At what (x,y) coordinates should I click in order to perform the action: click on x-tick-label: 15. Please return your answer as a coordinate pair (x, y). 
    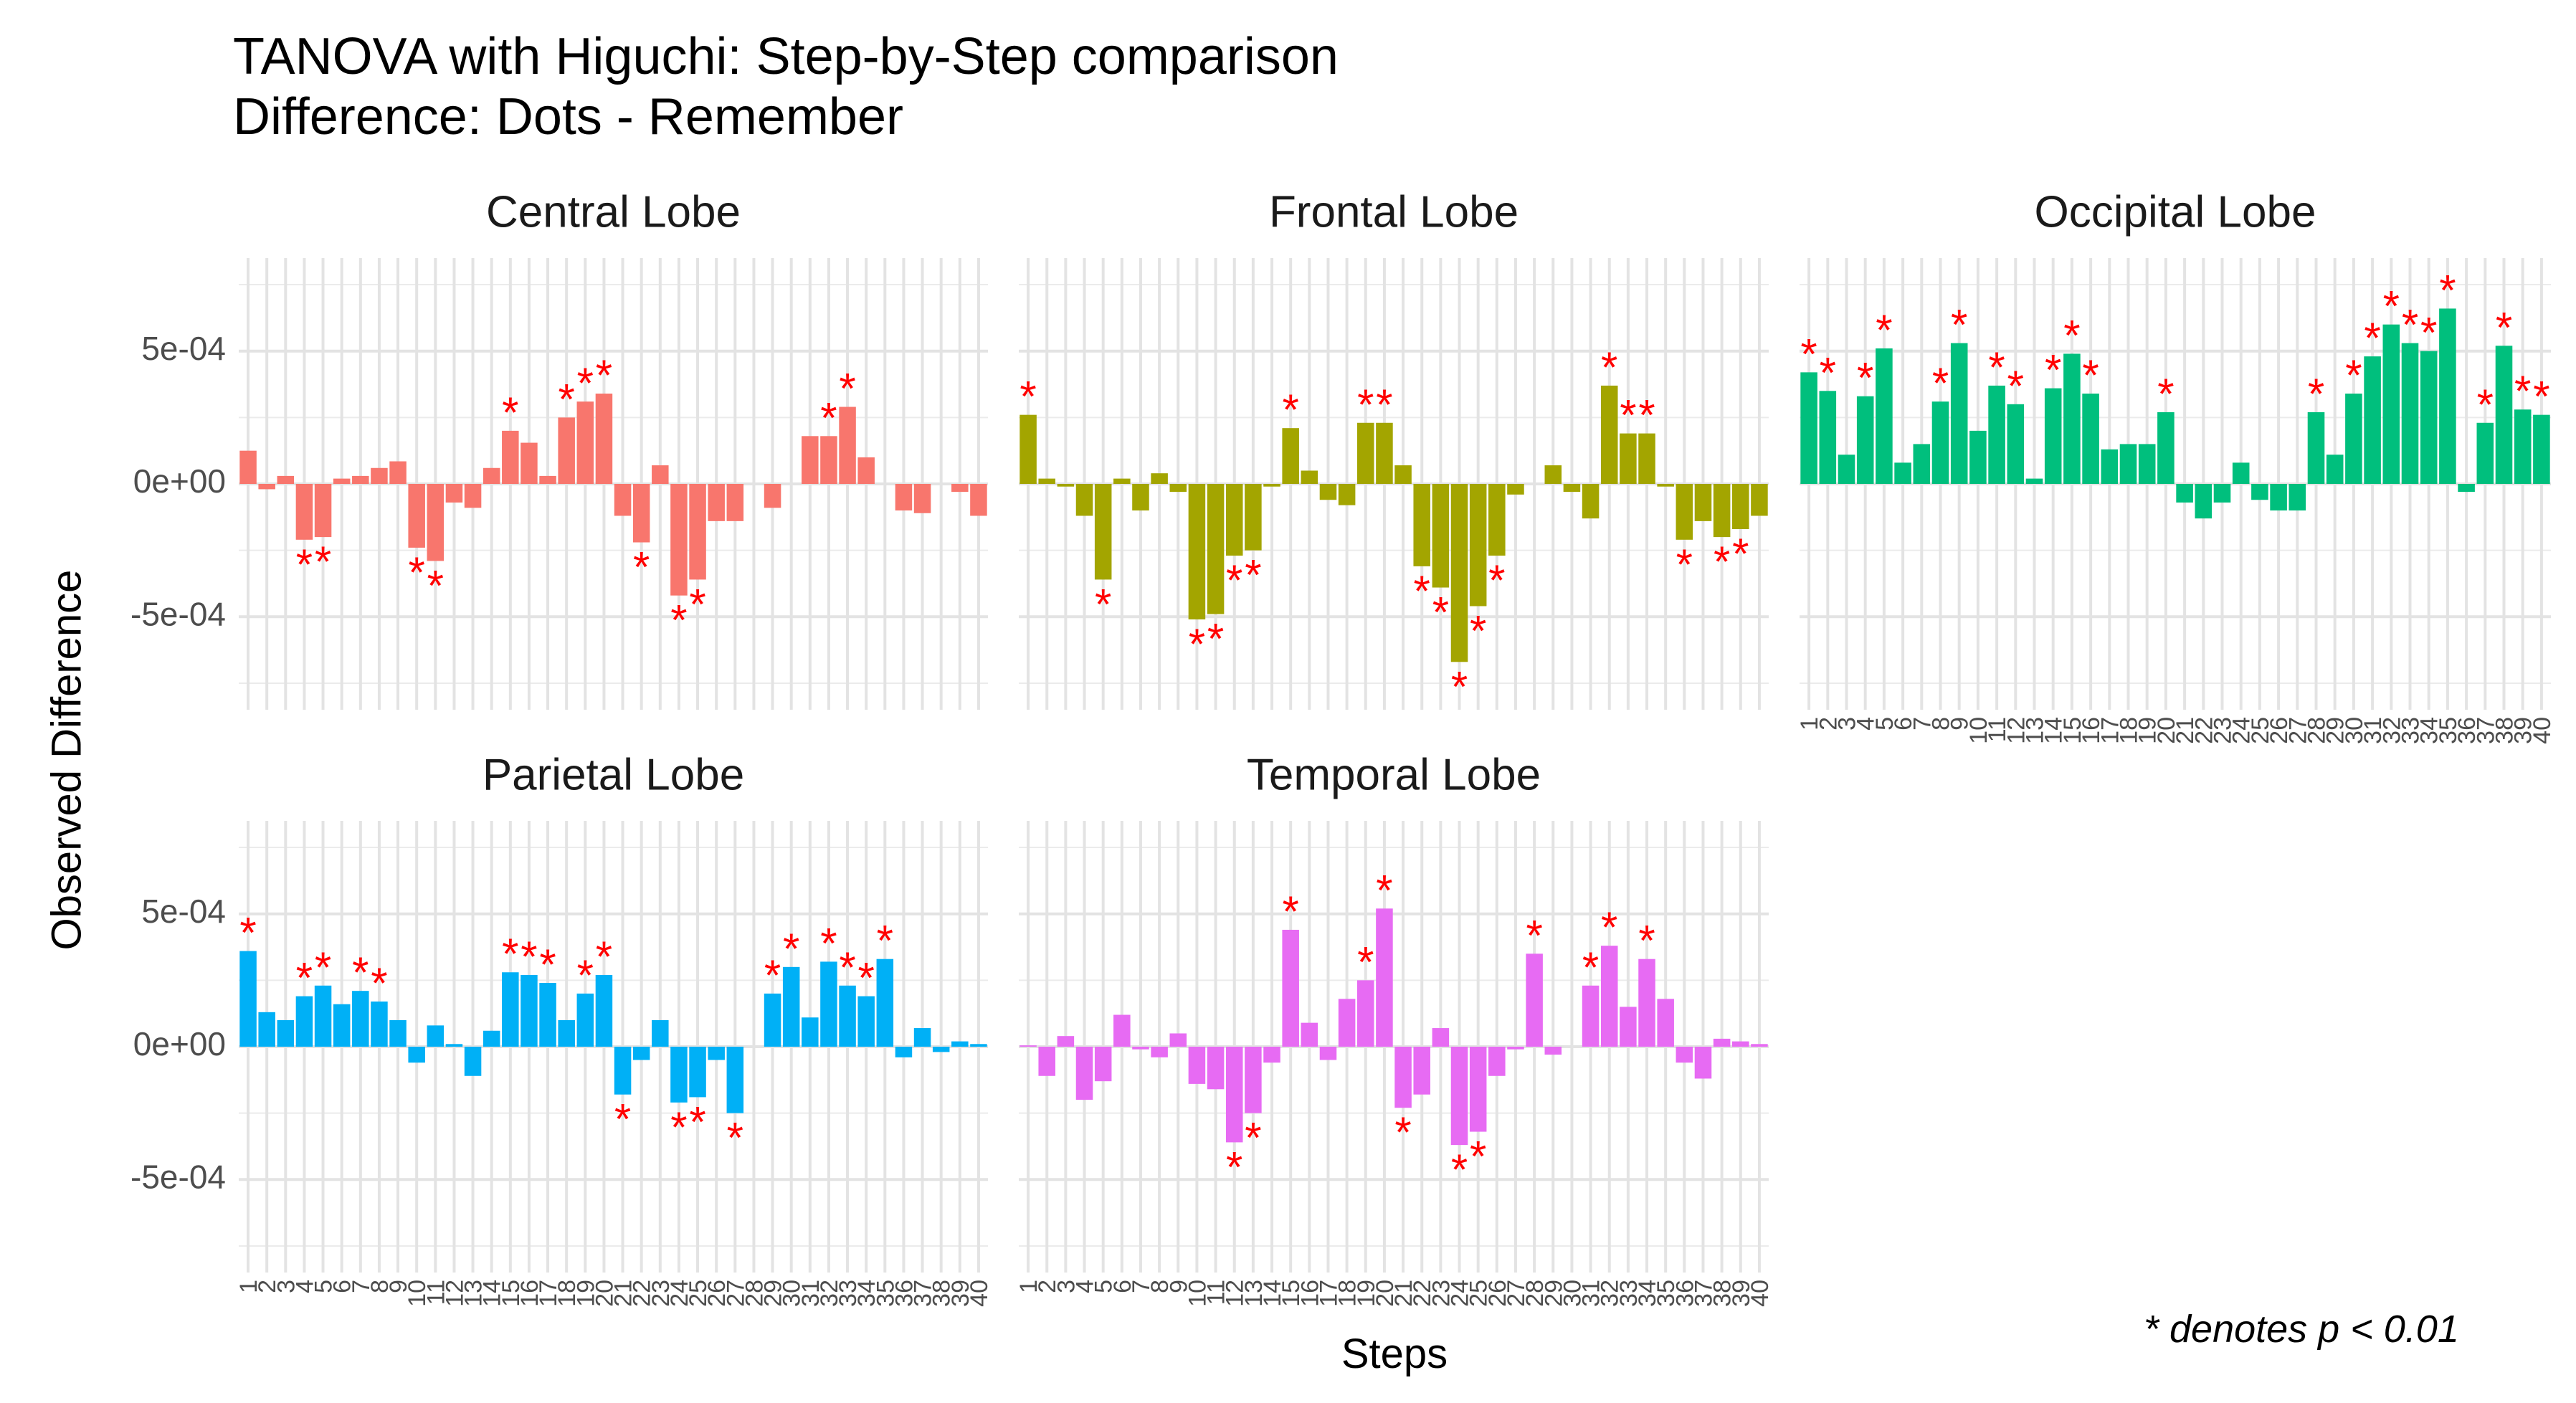
    Looking at the image, I should click on (512, 1293).